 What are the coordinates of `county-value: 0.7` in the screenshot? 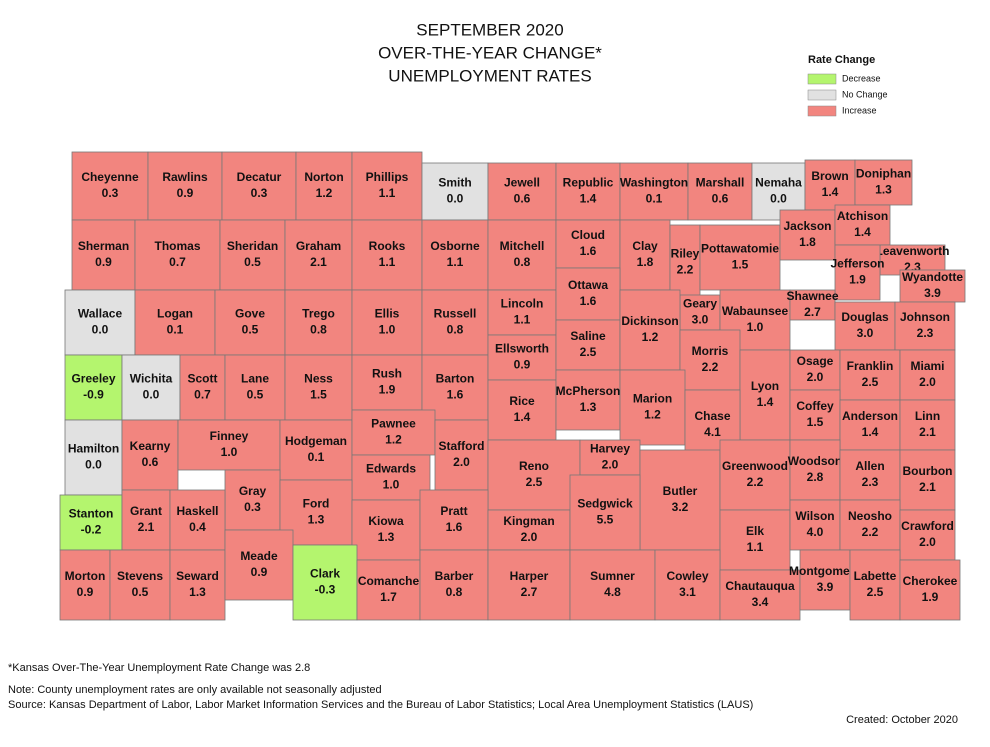 It's located at (202, 395).